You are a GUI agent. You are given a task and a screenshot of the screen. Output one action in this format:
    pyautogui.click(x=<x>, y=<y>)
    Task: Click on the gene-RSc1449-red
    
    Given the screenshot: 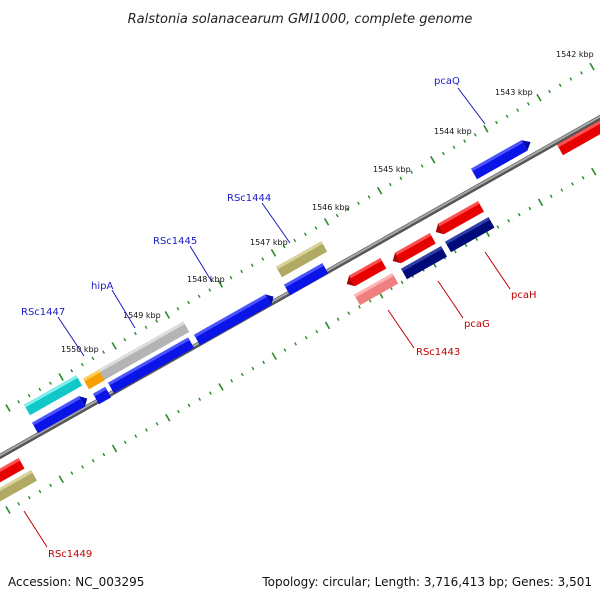 What is the action you would take?
    pyautogui.click(x=12, y=472)
    